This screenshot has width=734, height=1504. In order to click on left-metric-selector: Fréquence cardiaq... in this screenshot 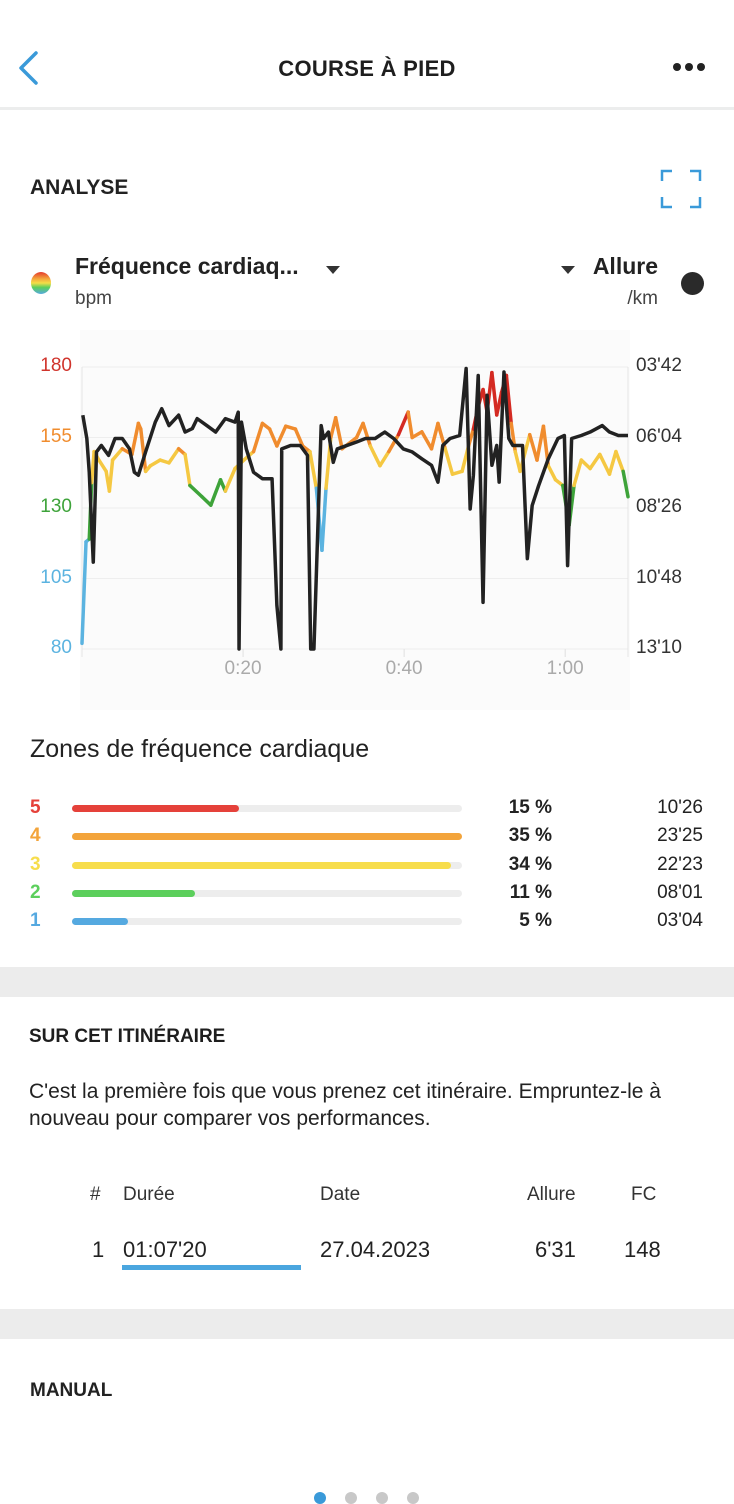, I will do `click(208, 266)`.